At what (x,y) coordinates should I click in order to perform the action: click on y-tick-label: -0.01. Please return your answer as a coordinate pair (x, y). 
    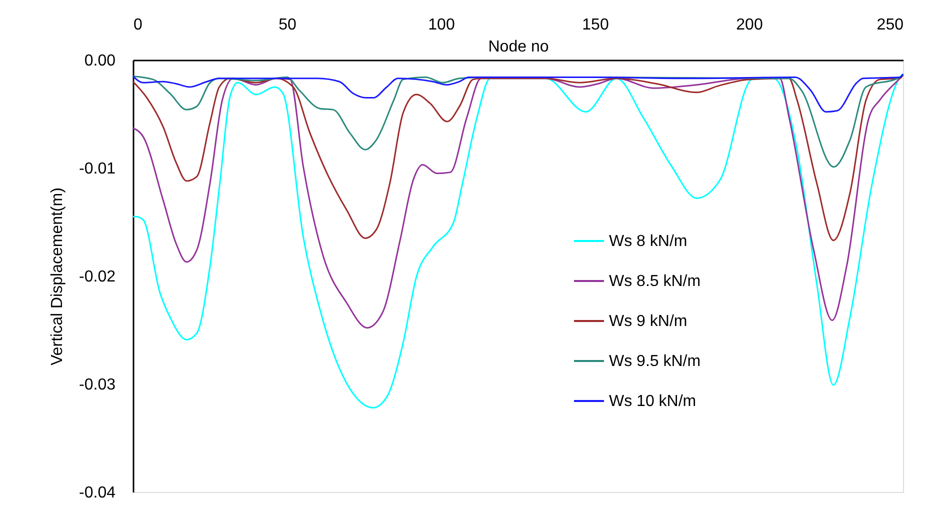
    Looking at the image, I should click on (97, 169).